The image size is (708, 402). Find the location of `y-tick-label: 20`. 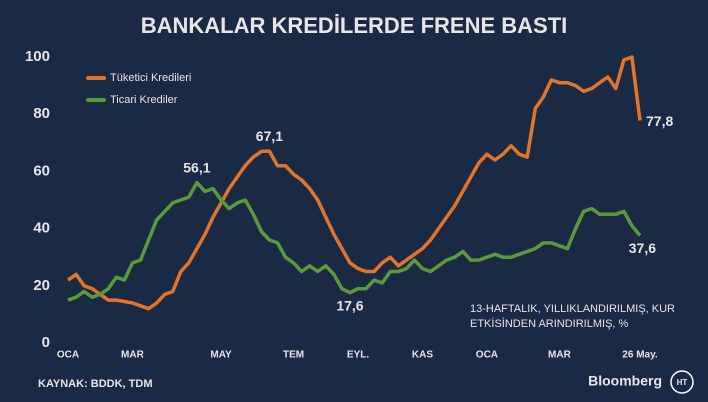

y-tick-label: 20 is located at coordinates (41, 285).